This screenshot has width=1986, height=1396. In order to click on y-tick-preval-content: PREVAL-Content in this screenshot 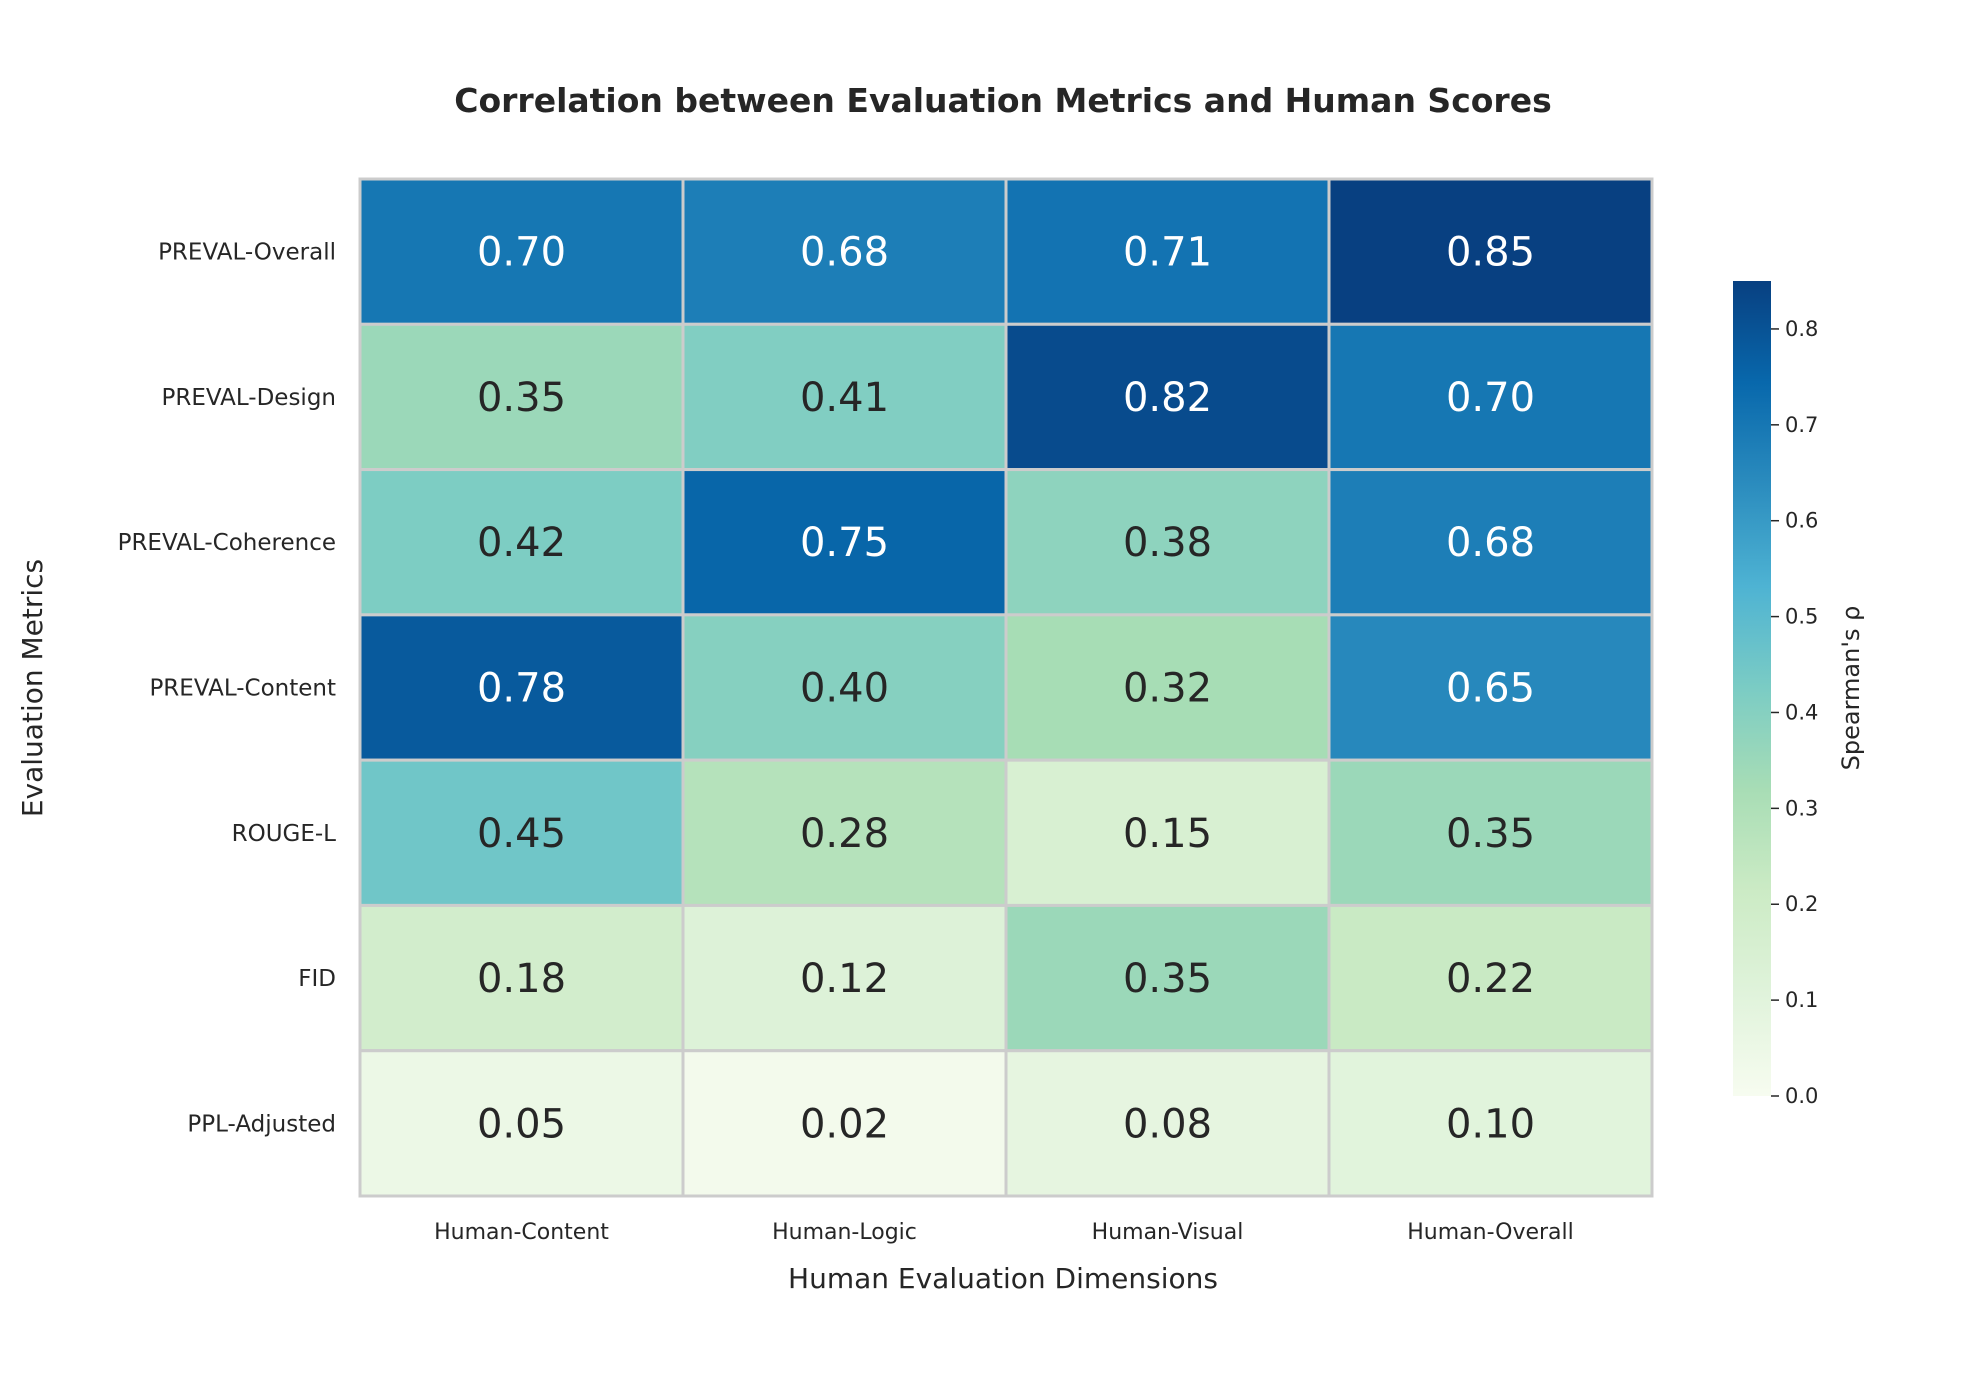, I will do `click(242, 689)`.